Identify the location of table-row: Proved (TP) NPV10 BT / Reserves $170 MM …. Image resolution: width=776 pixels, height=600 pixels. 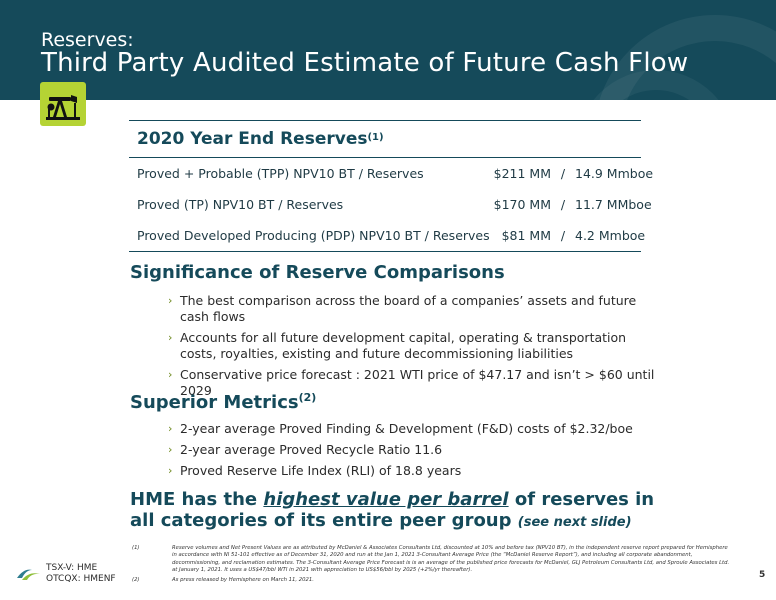
(390, 204).